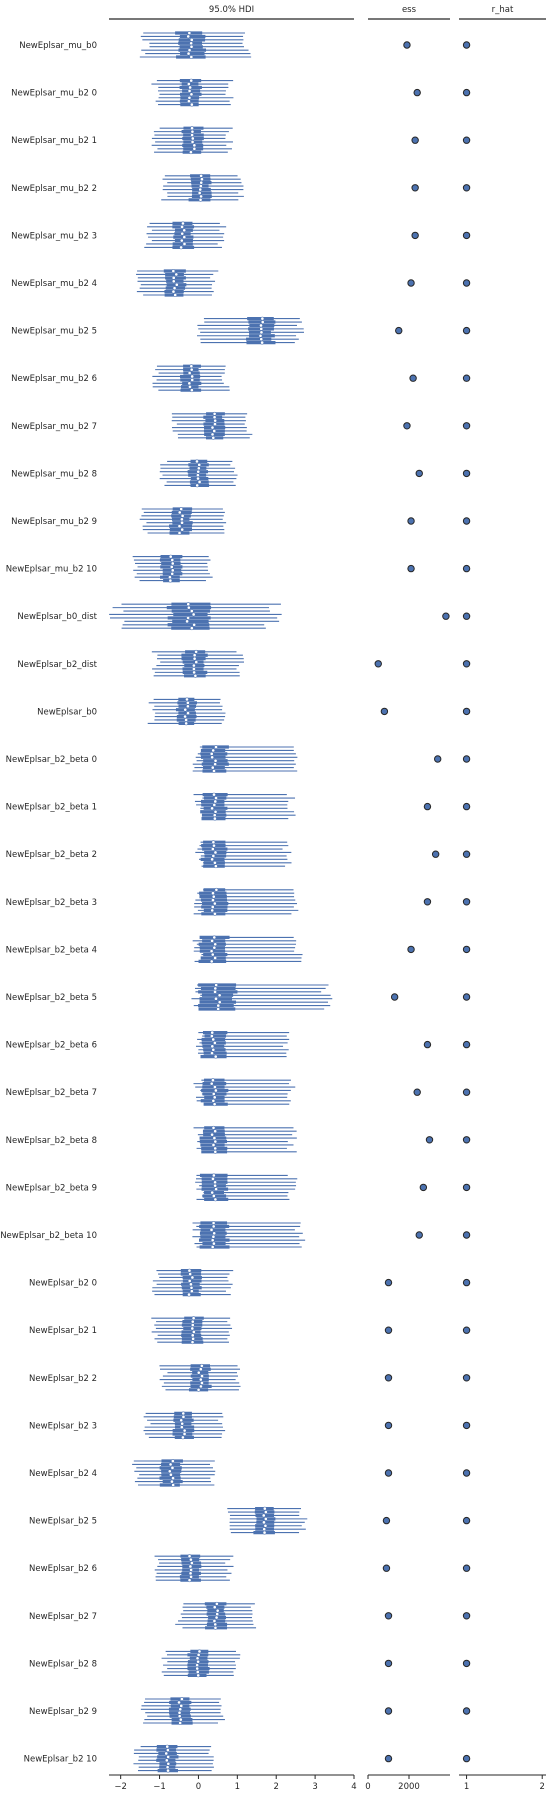 The width and height of the screenshot is (546, 1803). Describe the element at coordinates (58, 46) in the screenshot. I see `parameter-label: NewEplsar_mu_b0` at that location.